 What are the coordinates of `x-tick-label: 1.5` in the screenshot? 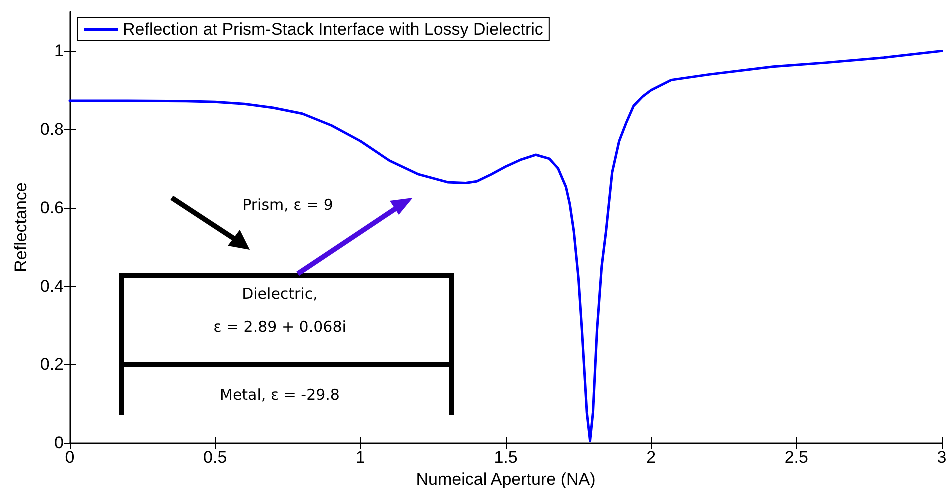 It's located at (506, 457).